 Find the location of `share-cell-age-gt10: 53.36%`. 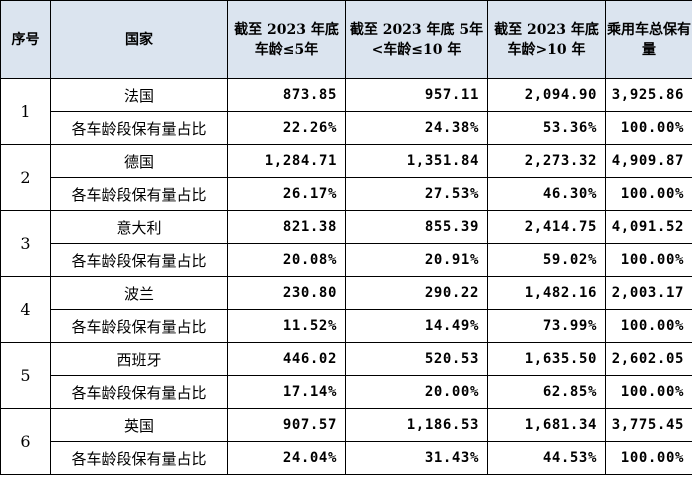

share-cell-age-gt10: 53.36% is located at coordinates (546, 128).